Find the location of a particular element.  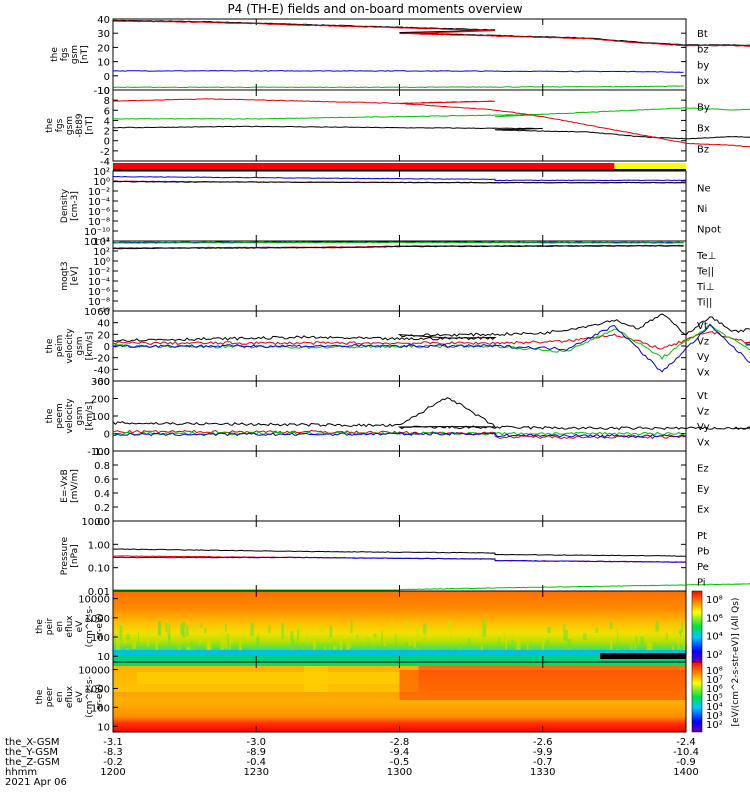

peir_spec-ylabel: peir is located at coordinates (50, 626).